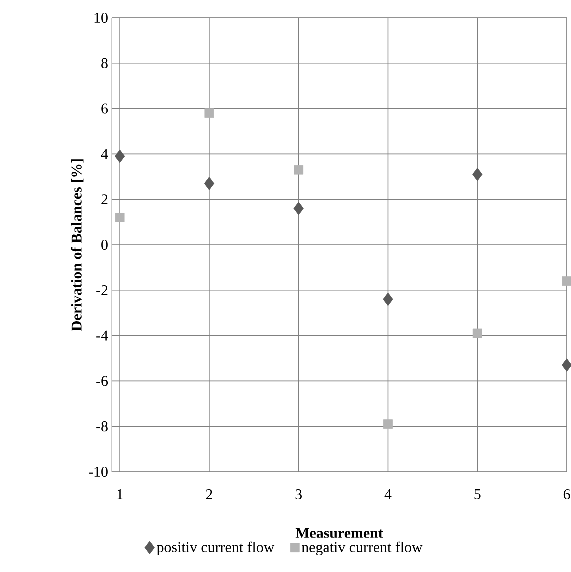 The image size is (571, 572). What do you see at coordinates (77, 246) in the screenshot?
I see `y-axis-title: Derivation of Balances [%]` at bounding box center [77, 246].